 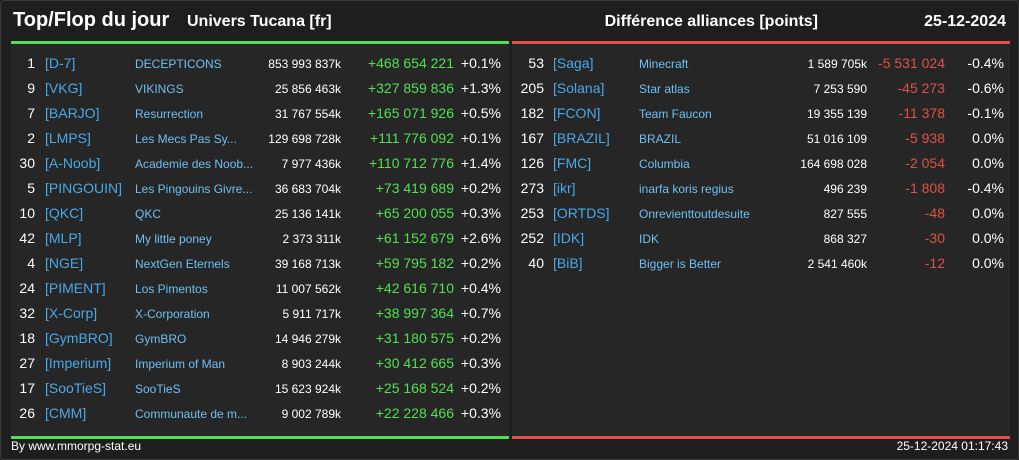 What do you see at coordinates (161, 339) in the screenshot?
I see `alliance-name-link: GymBRO` at bounding box center [161, 339].